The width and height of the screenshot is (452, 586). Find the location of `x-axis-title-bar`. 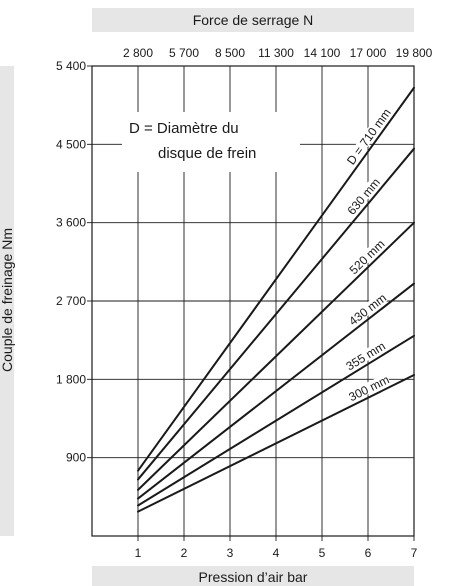

x-axis-title-bar is located at coordinates (253, 576).